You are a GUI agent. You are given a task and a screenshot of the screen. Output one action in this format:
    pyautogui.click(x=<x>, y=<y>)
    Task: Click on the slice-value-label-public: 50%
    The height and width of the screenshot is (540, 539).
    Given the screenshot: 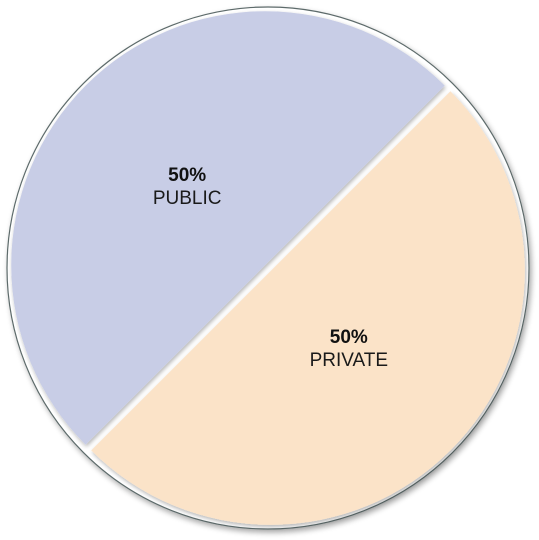 What is the action you would take?
    pyautogui.click(x=187, y=175)
    